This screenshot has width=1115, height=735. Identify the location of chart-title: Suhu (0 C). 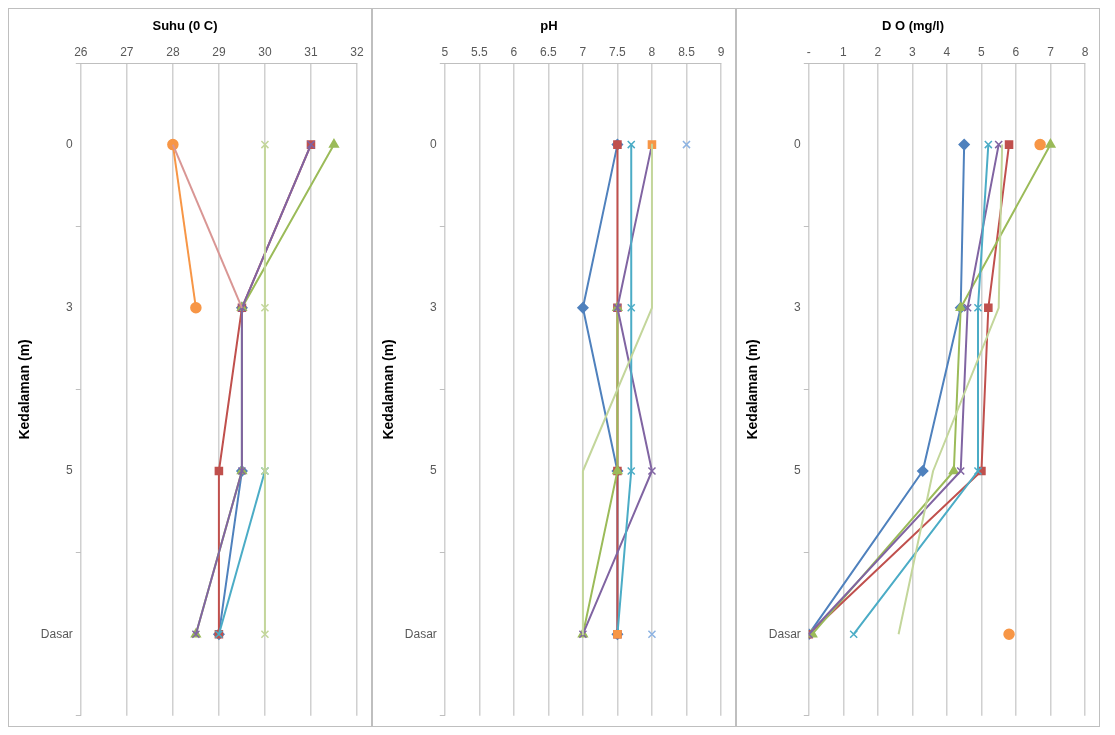
(185, 26).